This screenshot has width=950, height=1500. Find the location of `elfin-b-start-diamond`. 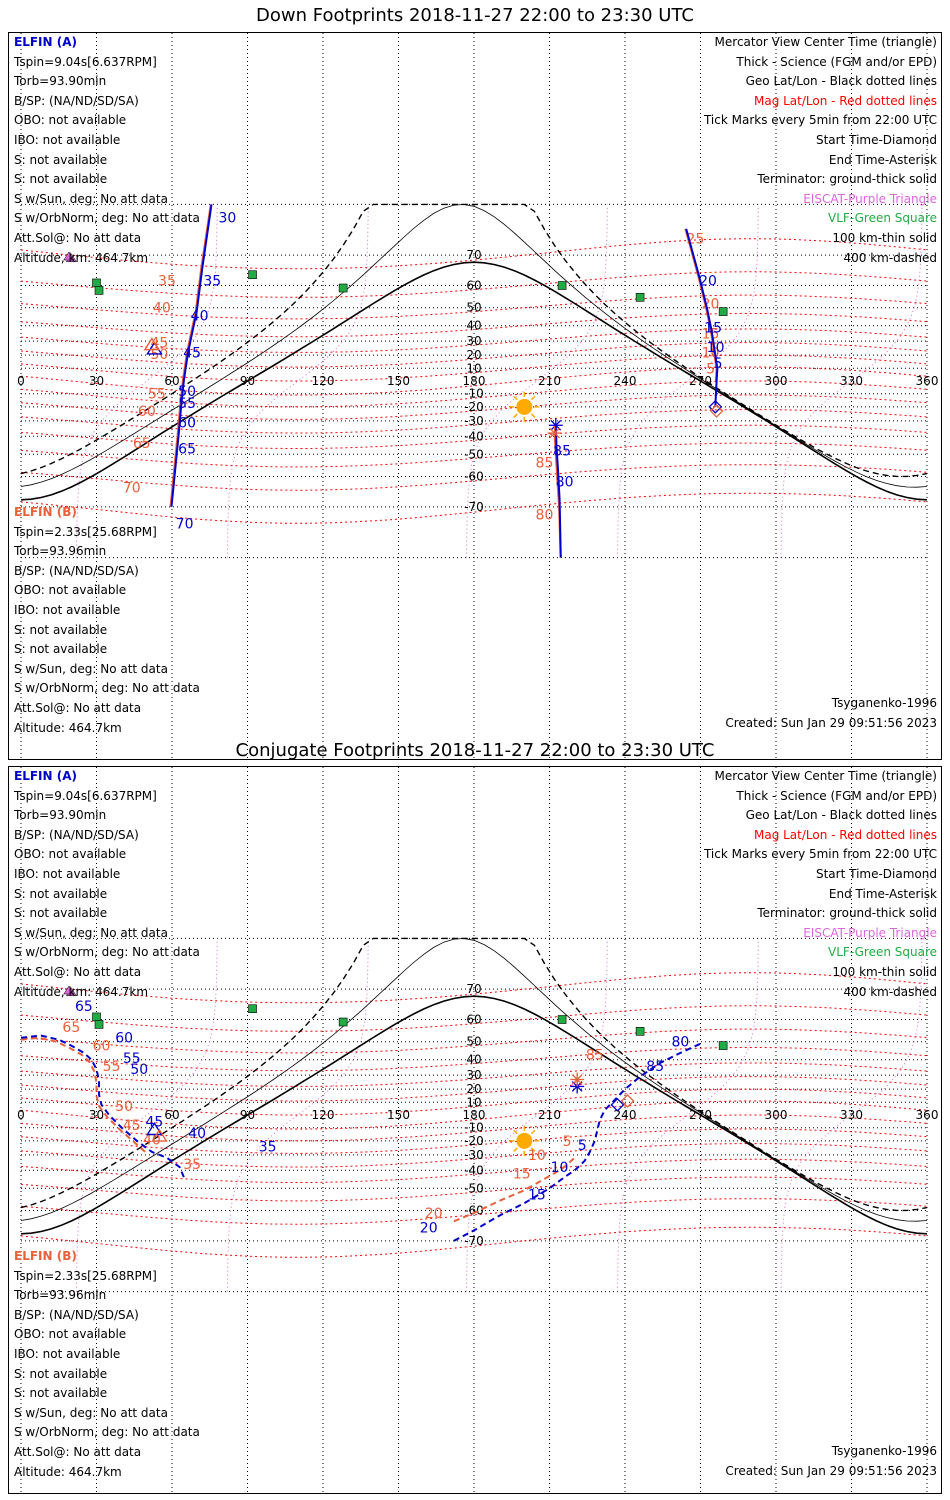

elfin-b-start-diamond is located at coordinates (627, 1101).